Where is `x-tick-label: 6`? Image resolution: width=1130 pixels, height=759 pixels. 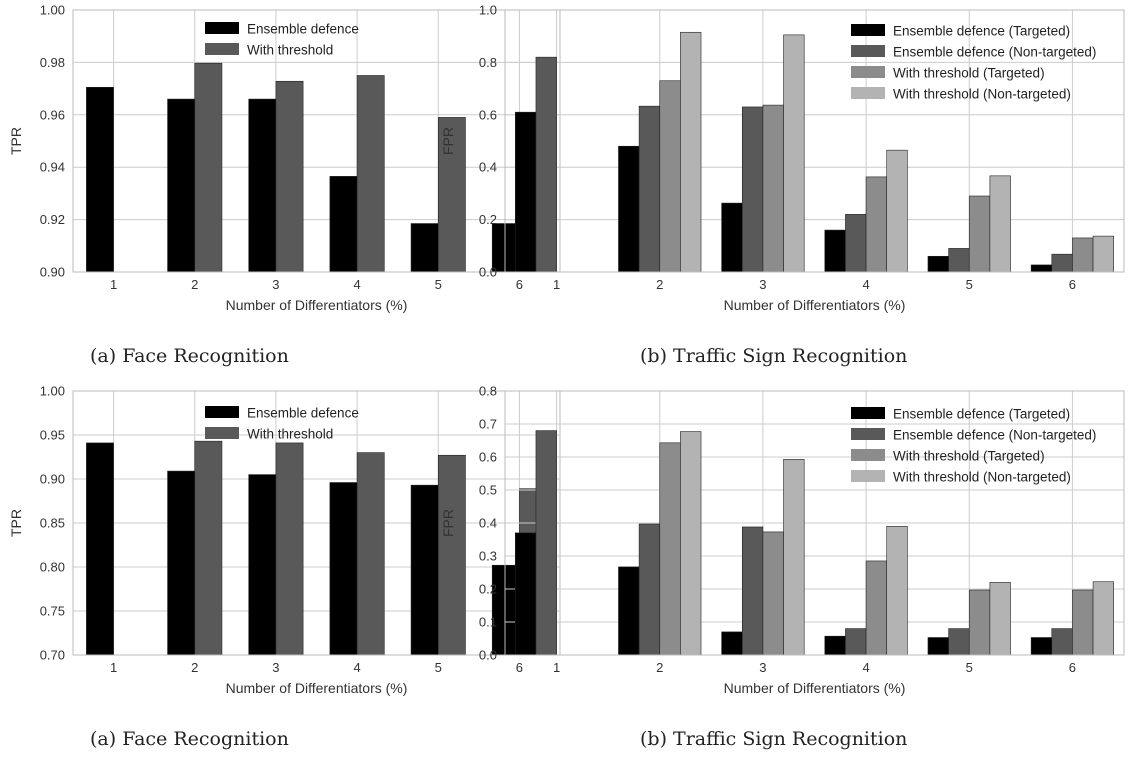
x-tick-label: 6 is located at coordinates (519, 284).